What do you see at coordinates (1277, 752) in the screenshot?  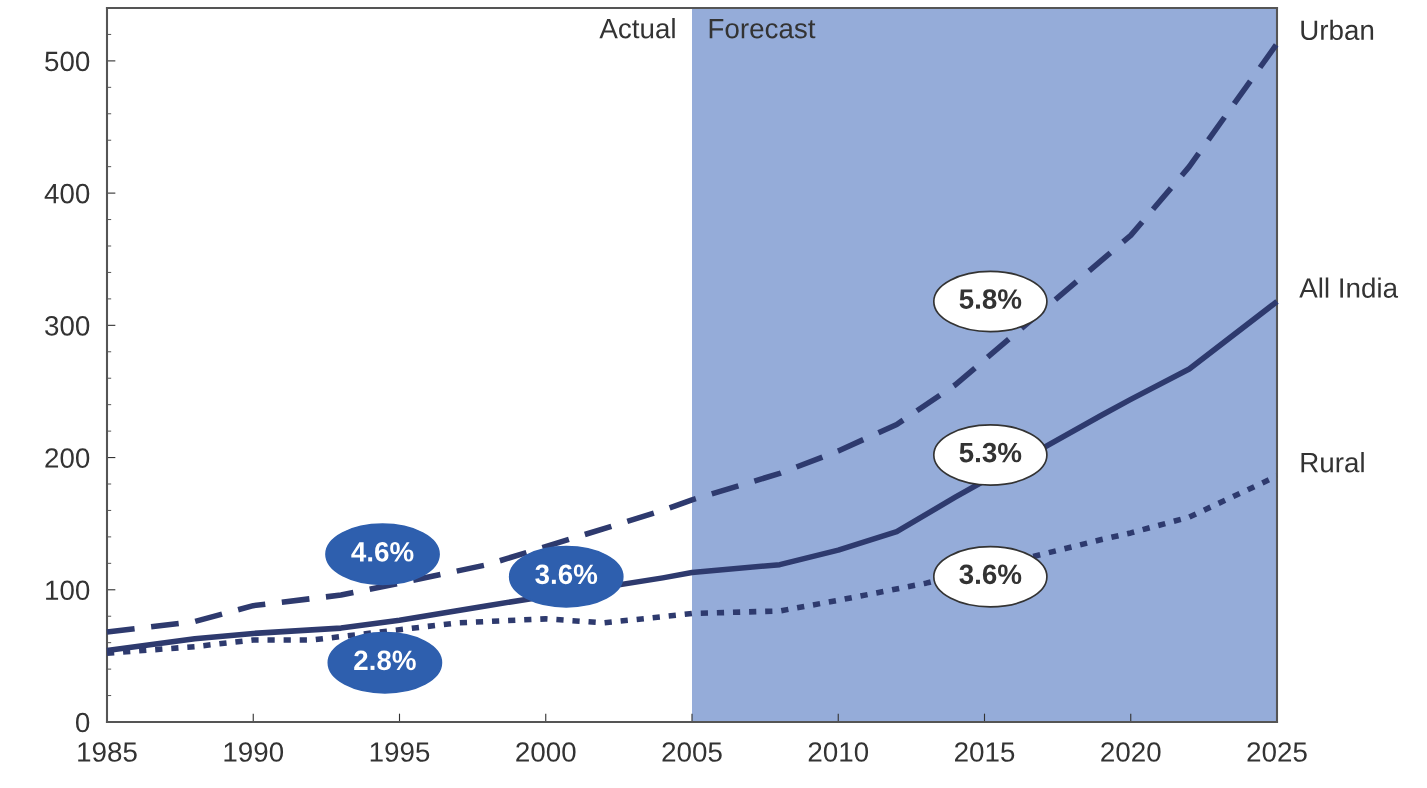 I see `x-tick-label: 2025` at bounding box center [1277, 752].